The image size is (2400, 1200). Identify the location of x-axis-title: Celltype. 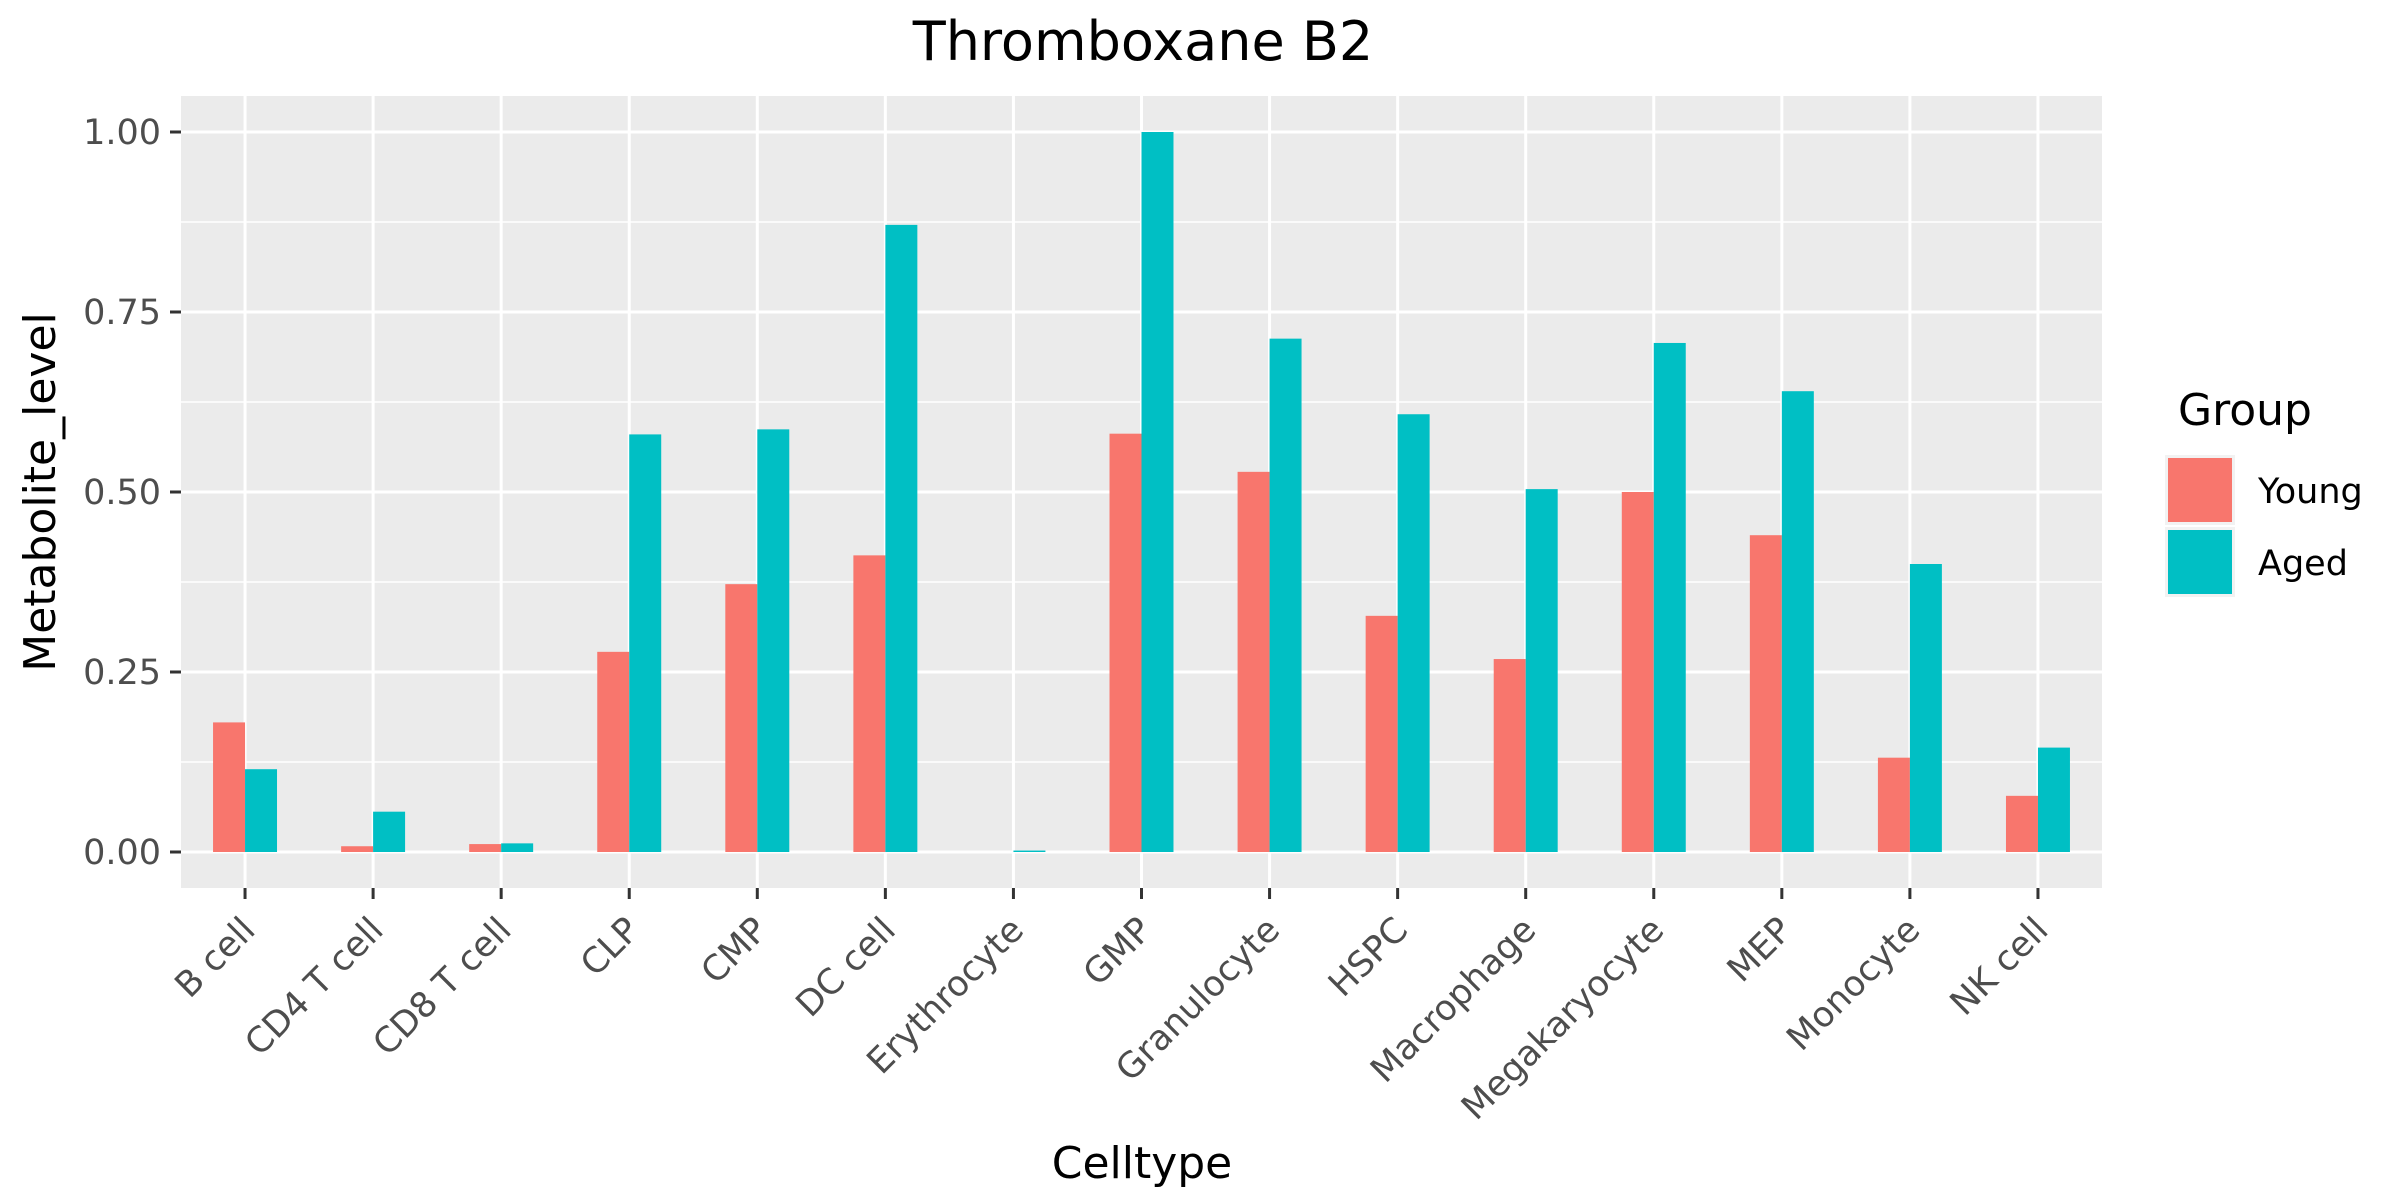
(1142, 1163).